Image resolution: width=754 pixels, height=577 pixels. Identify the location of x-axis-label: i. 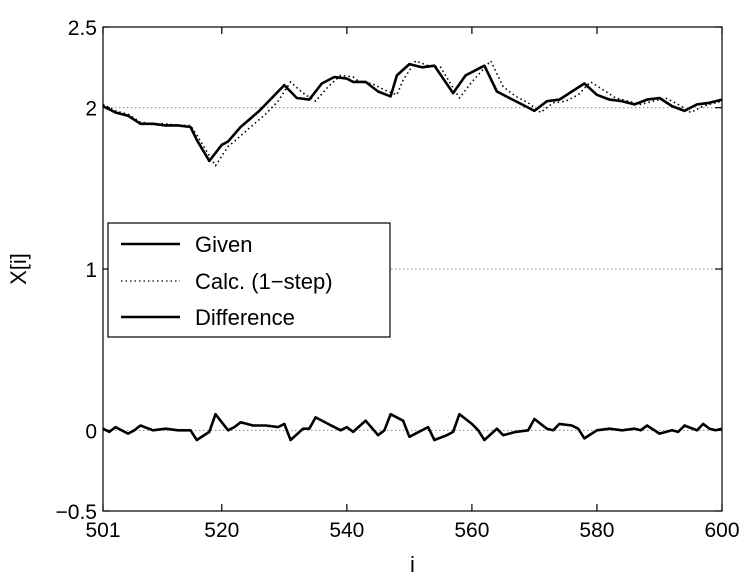
(412, 564).